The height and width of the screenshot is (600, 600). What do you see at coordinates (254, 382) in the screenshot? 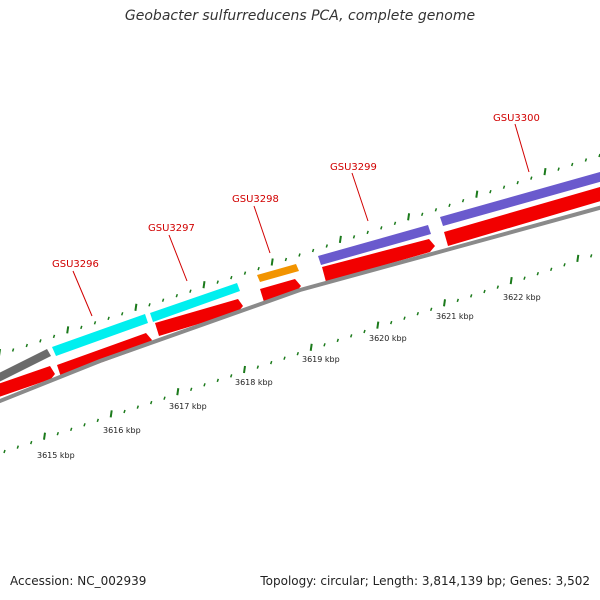
I see `kbp-label-3618: 3618 kbp` at bounding box center [254, 382].